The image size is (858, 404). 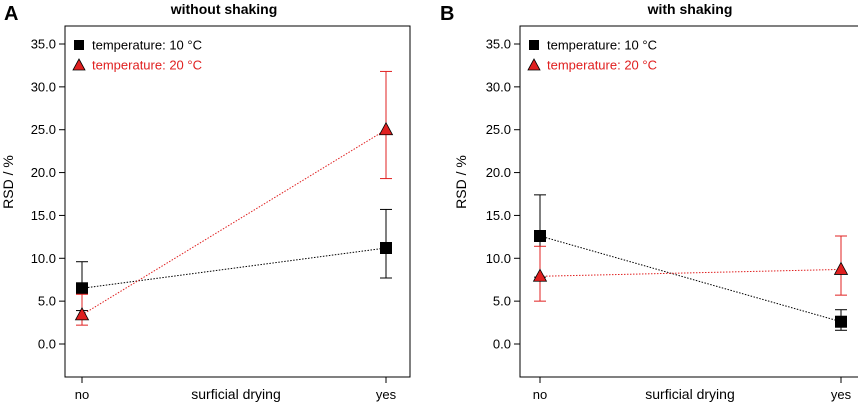 What do you see at coordinates (689, 394) in the screenshot?
I see `x-axis-label-b: surficial drying` at bounding box center [689, 394].